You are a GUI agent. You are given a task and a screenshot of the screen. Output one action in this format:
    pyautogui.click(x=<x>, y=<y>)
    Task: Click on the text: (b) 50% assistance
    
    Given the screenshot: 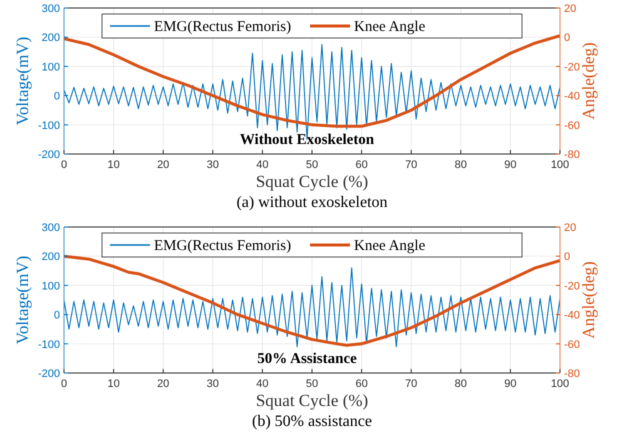 What is the action you would take?
    pyautogui.click(x=312, y=421)
    